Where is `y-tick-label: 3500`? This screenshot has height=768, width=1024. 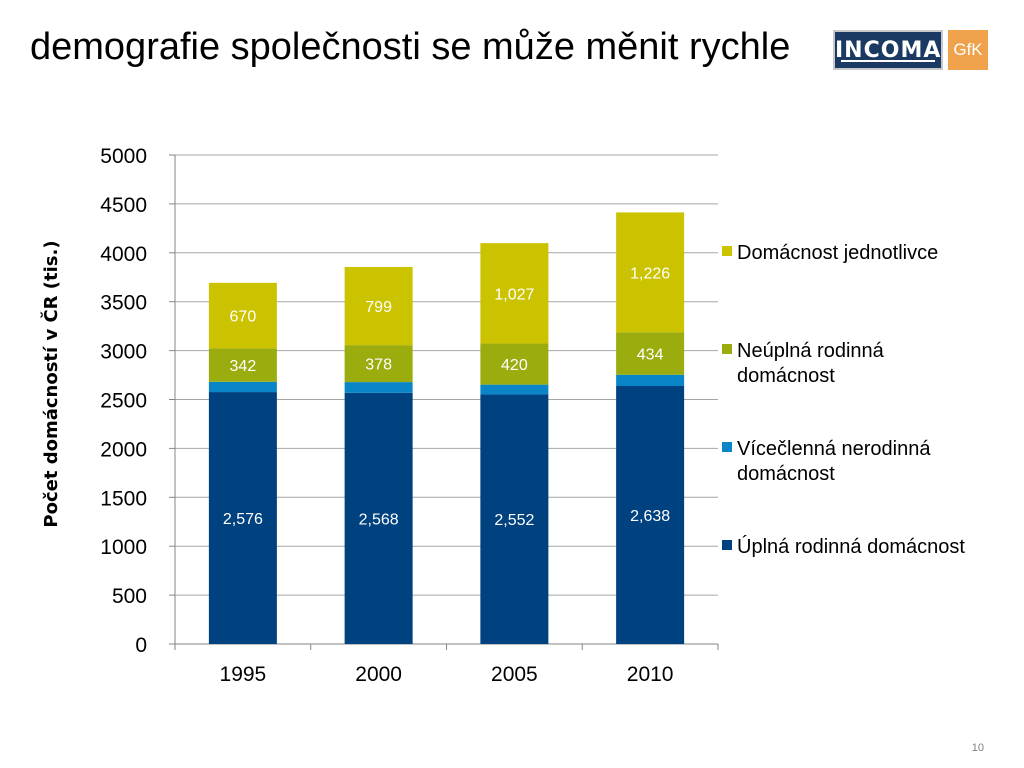 y-tick-label: 3500 is located at coordinates (123, 303).